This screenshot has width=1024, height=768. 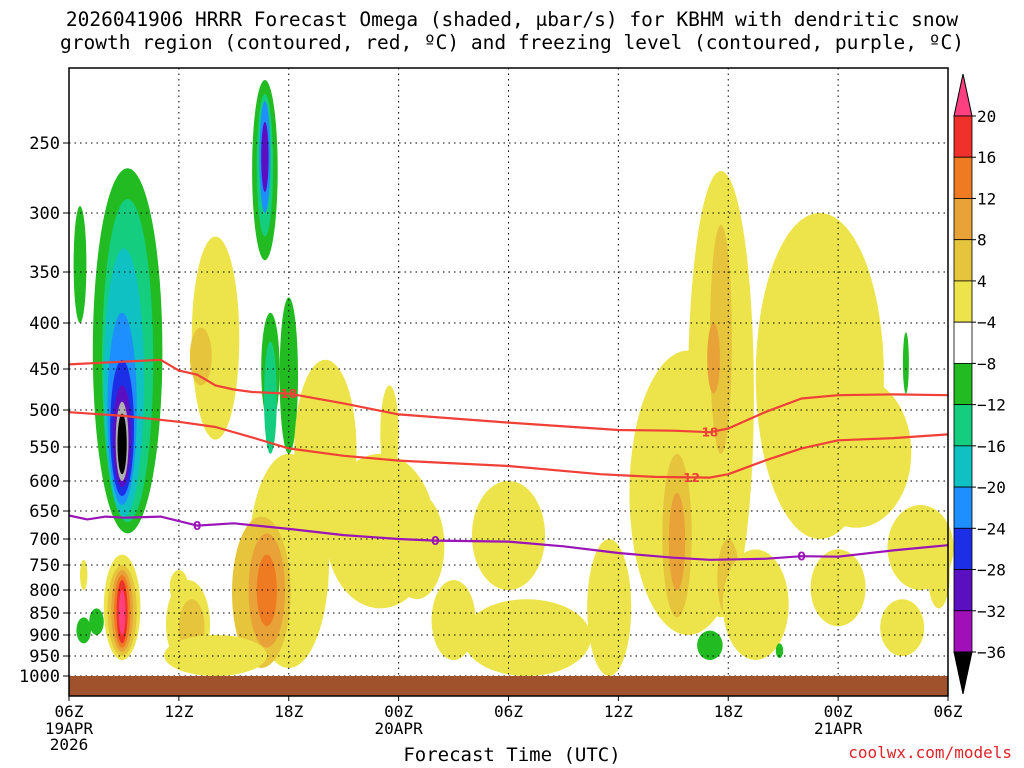 I want to click on colorbar-label-11: −28, so click(x=991, y=570).